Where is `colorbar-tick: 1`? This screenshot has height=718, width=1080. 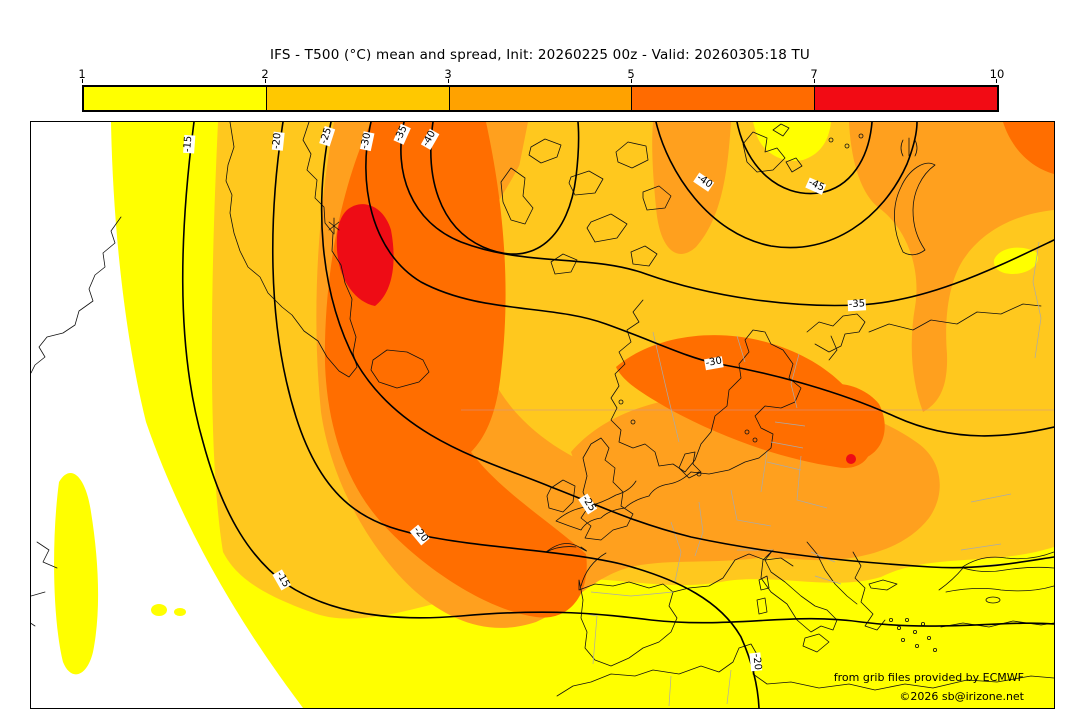 colorbar-tick: 1 is located at coordinates (82, 74).